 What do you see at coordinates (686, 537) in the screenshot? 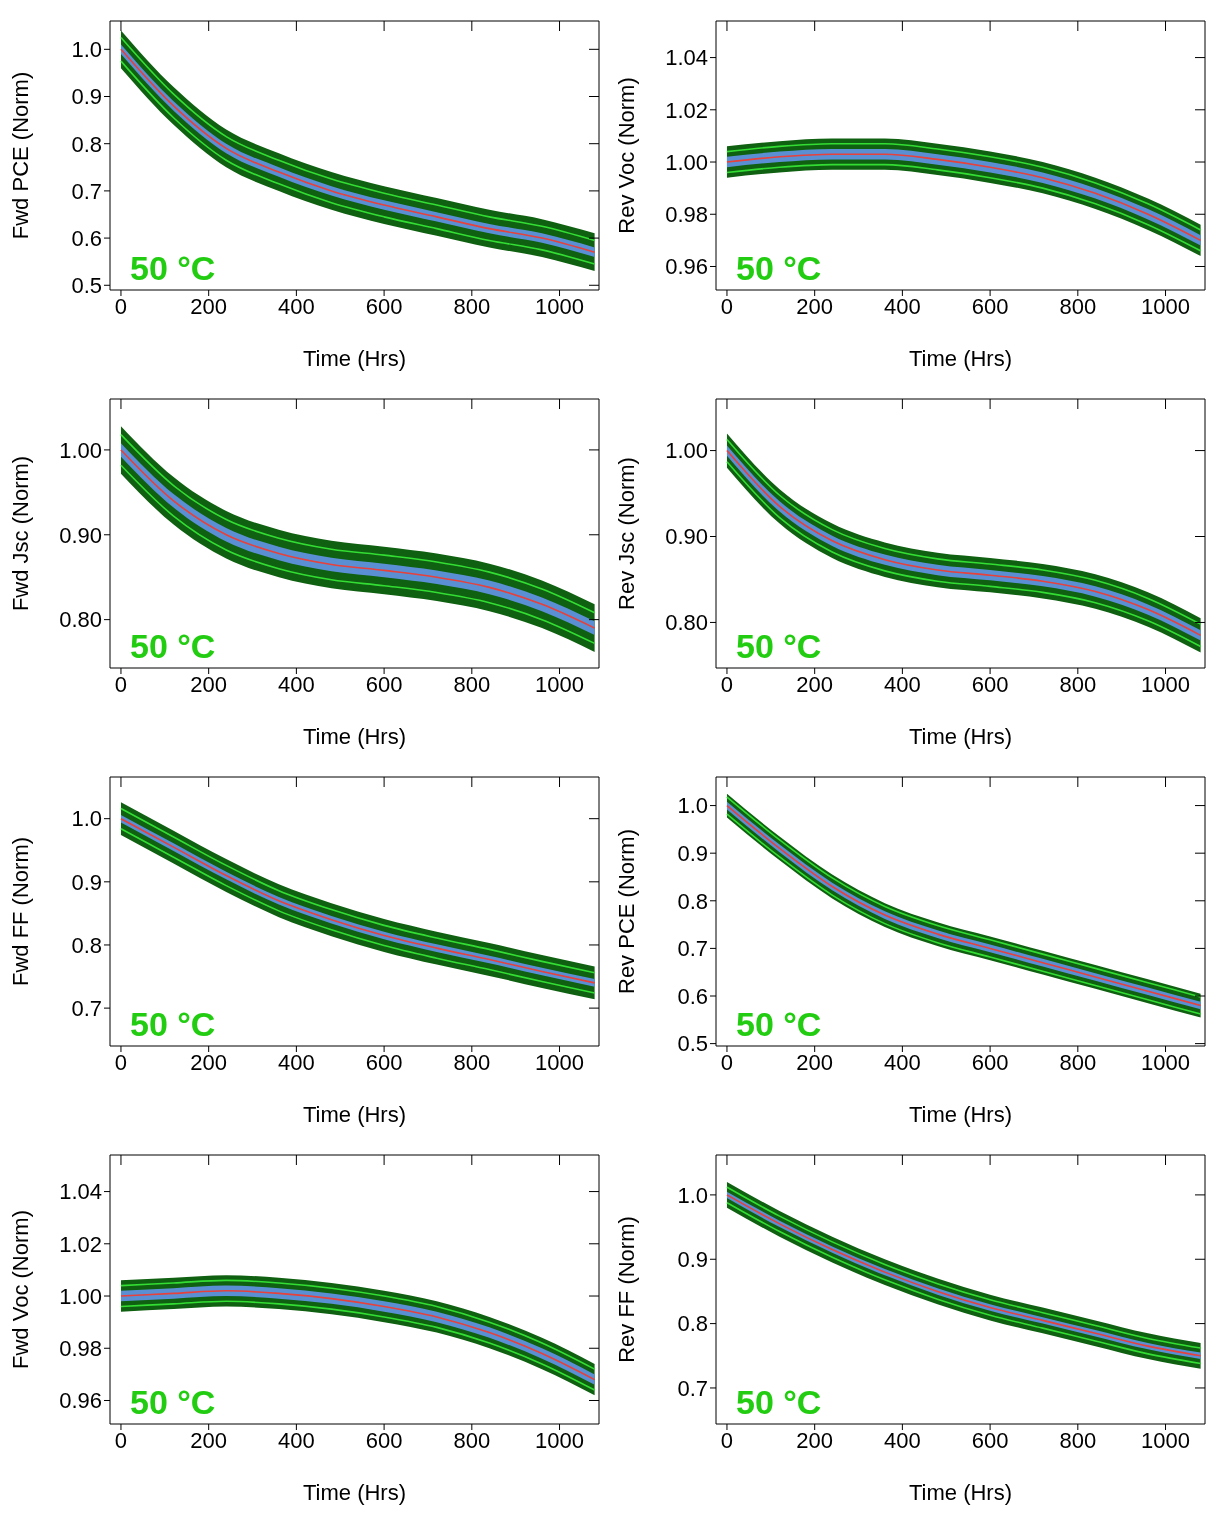
I see `y-tick-label: 0.90` at bounding box center [686, 537].